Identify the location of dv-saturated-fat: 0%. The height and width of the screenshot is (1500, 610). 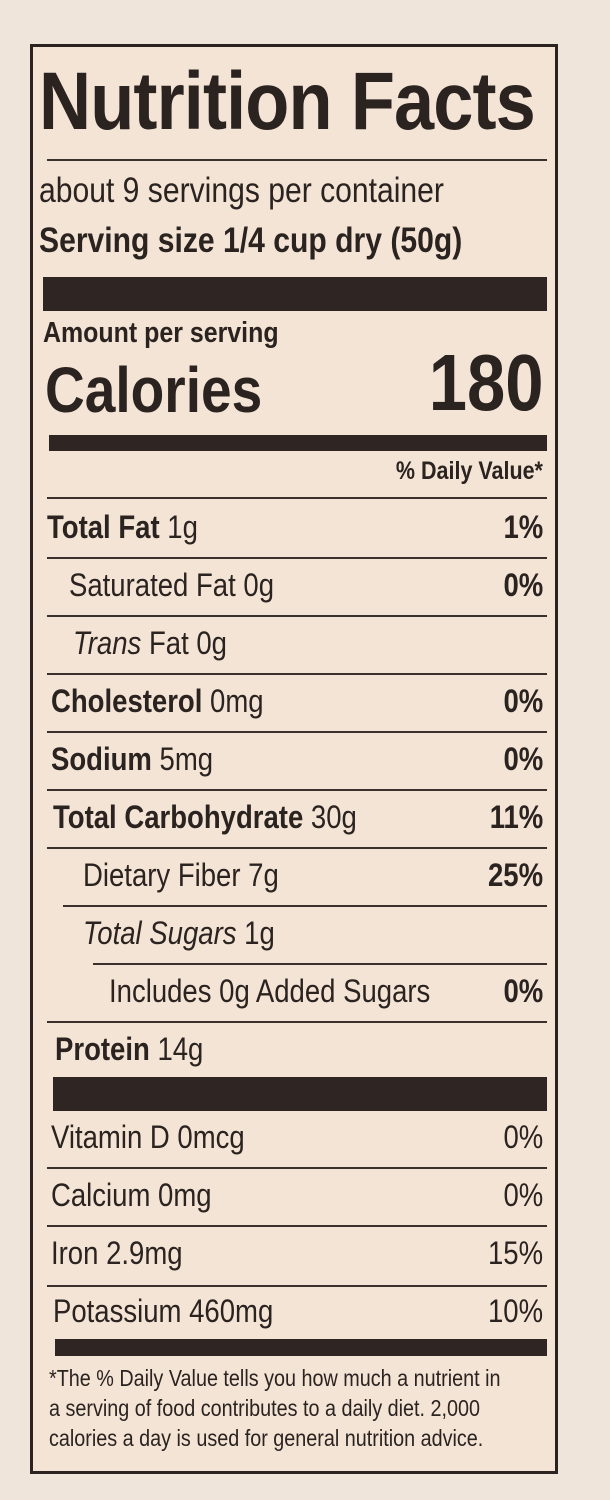
(523, 585).